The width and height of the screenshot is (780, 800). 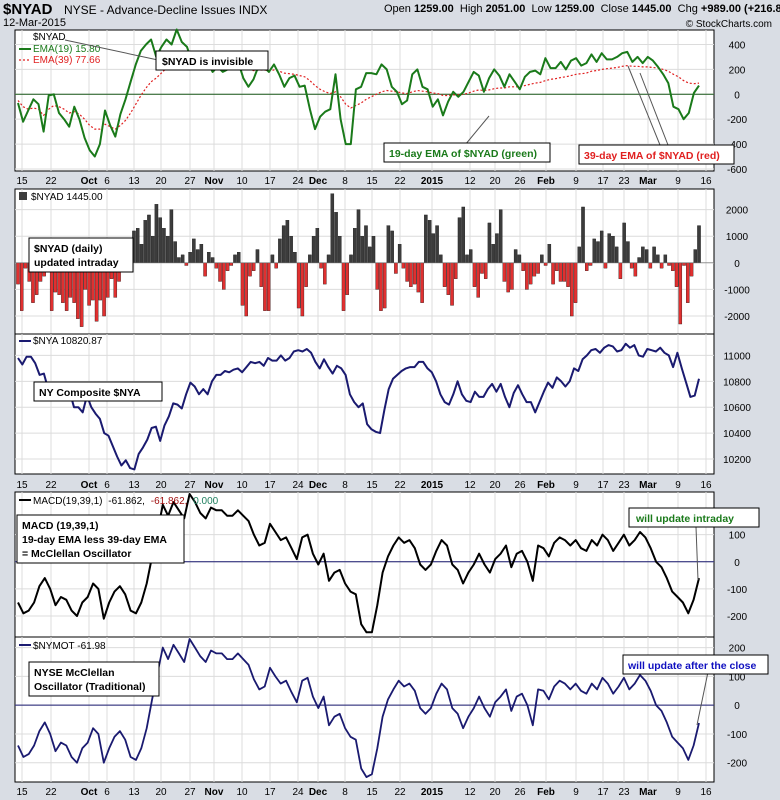 I want to click on annotation-ema39-red: 39-day EMA of $NYAD (red), so click(x=656, y=115).